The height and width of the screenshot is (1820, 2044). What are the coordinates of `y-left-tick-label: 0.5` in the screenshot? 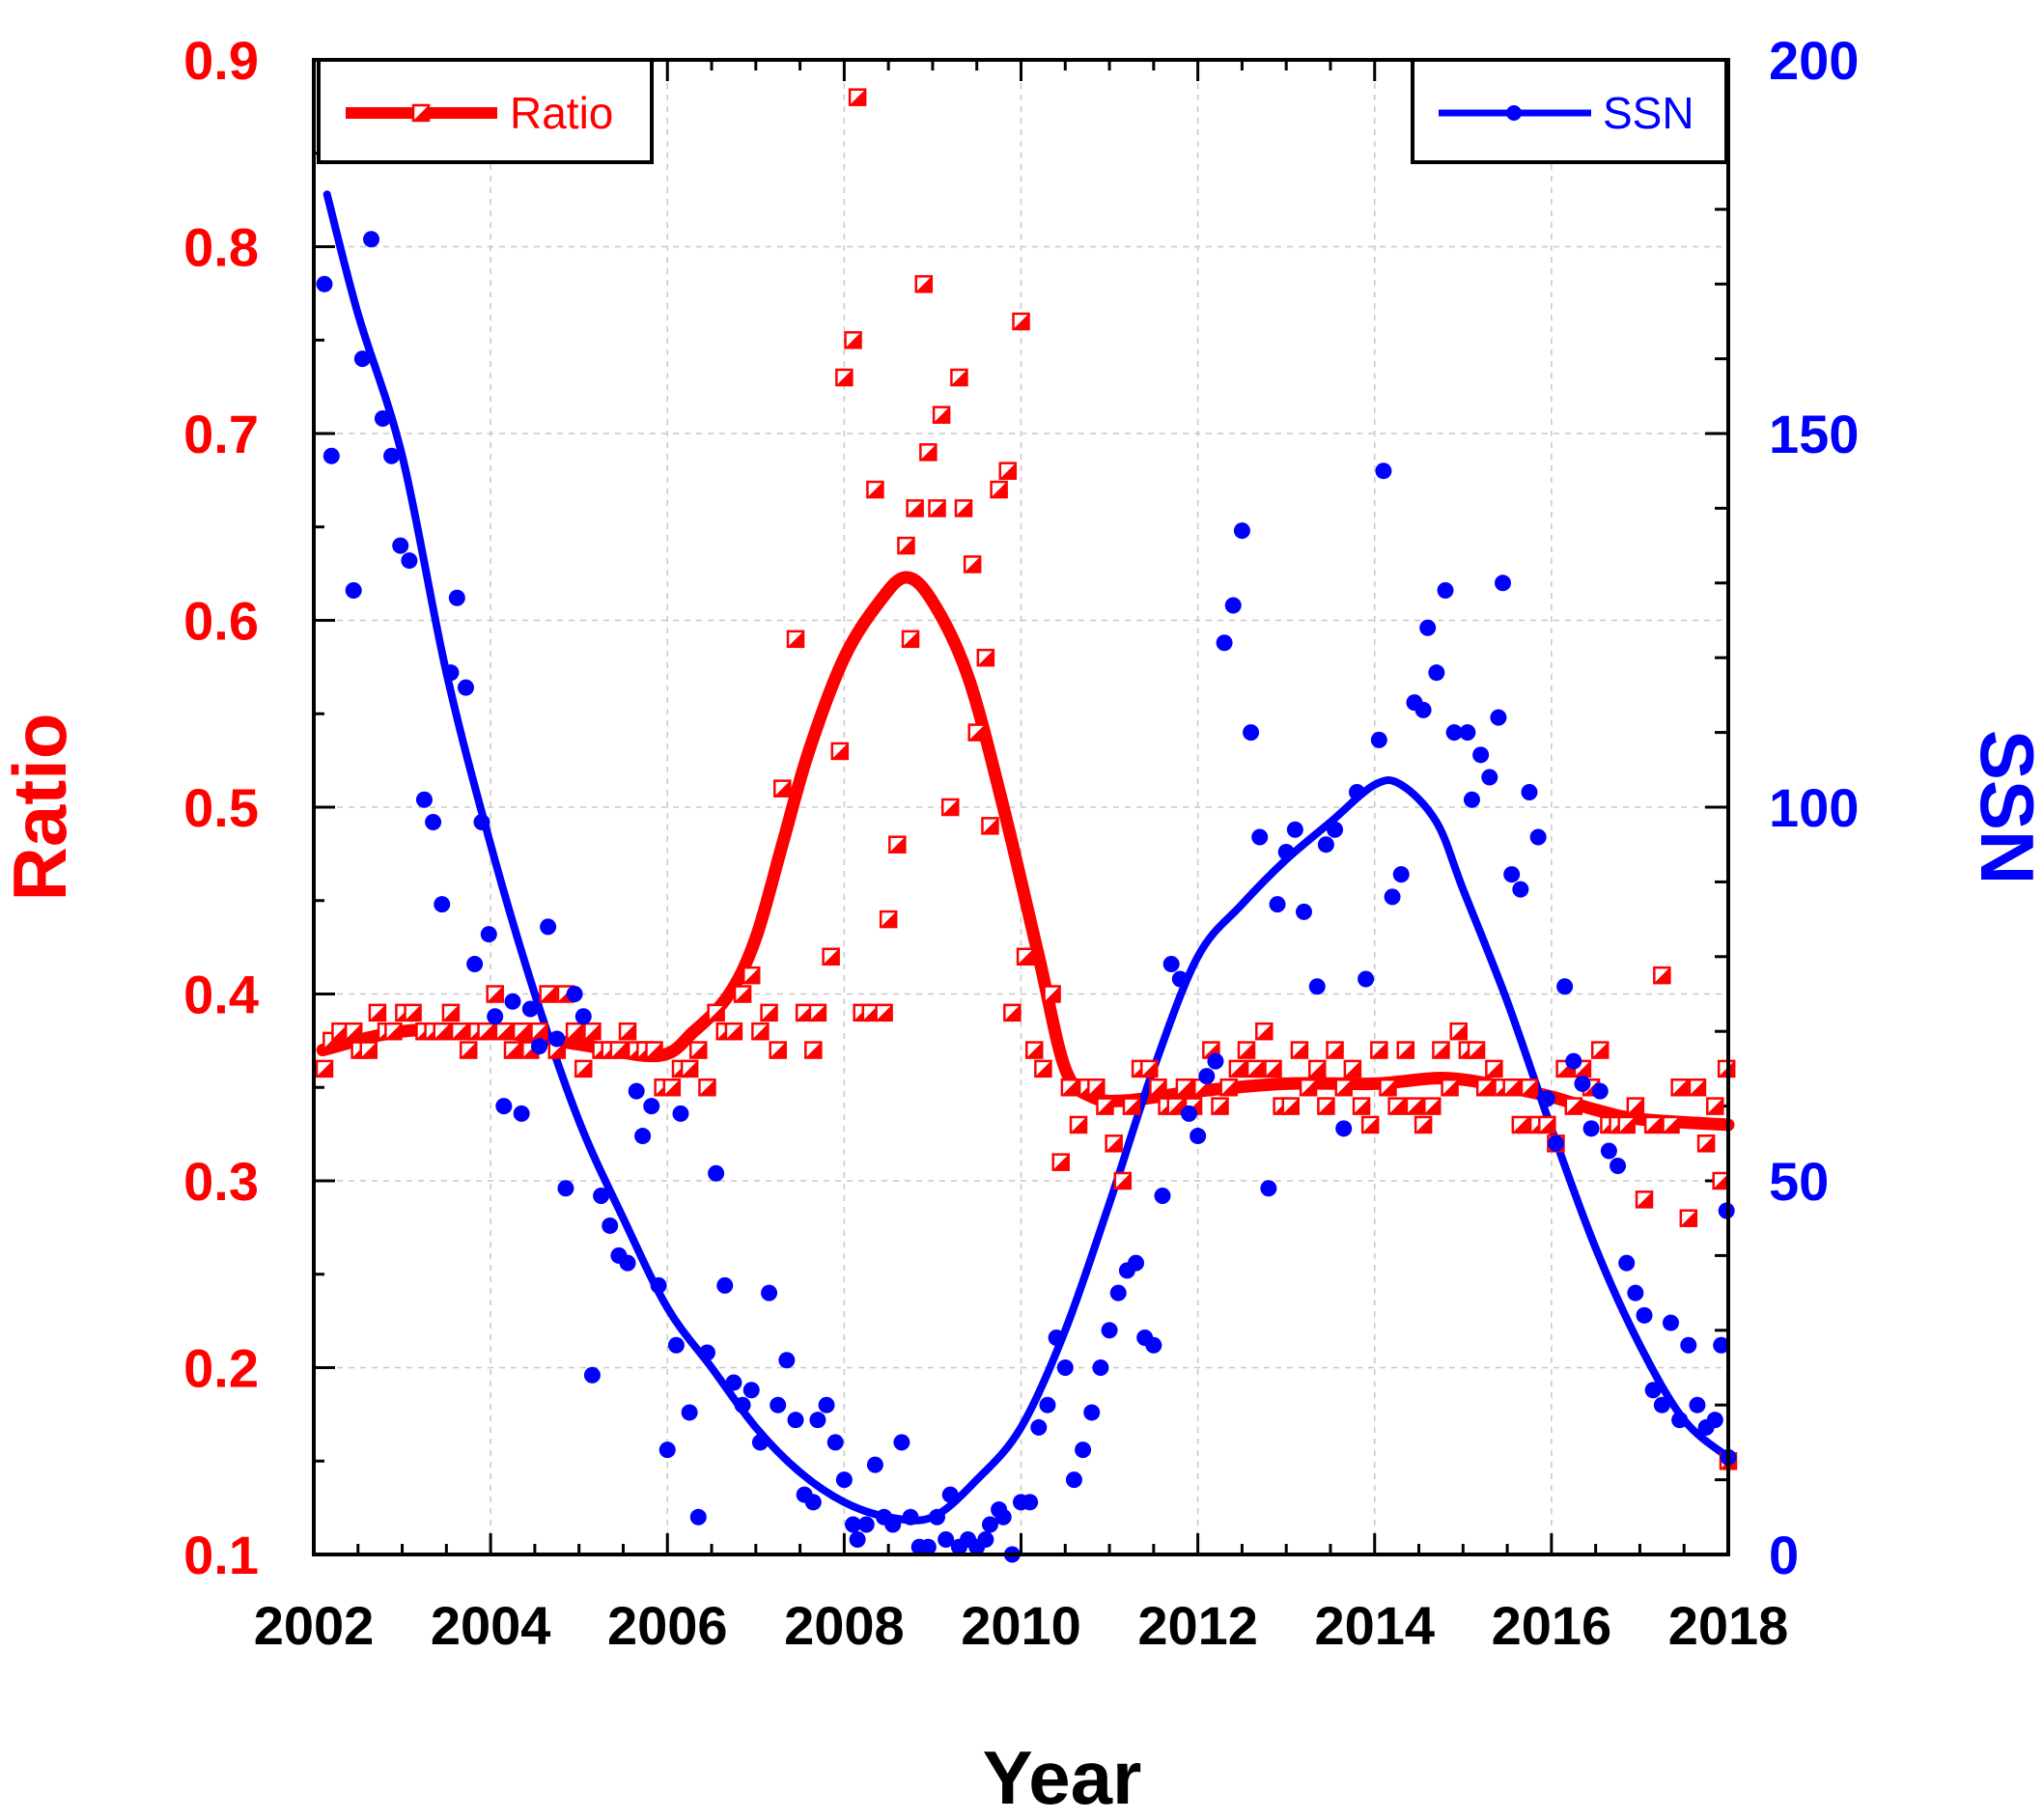 It's located at (221, 808).